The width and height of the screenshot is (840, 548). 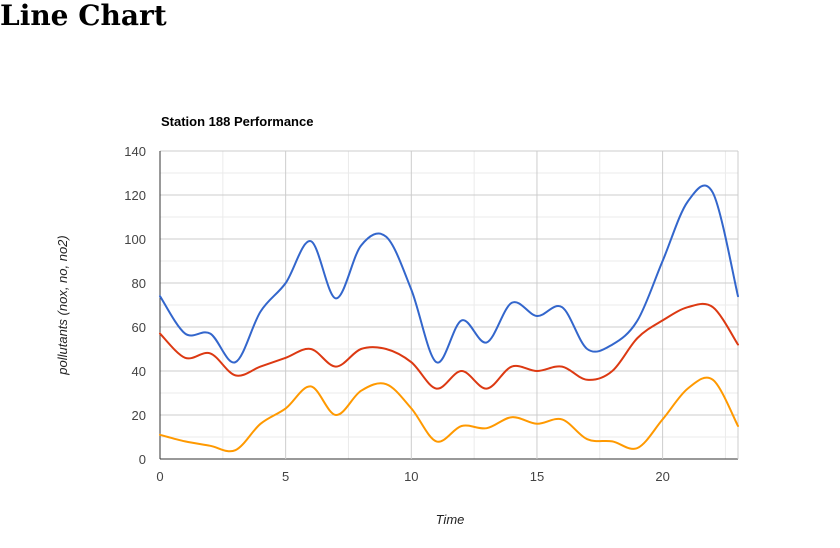 What do you see at coordinates (83, 16) in the screenshot?
I see `page-heading: Line Chart` at bounding box center [83, 16].